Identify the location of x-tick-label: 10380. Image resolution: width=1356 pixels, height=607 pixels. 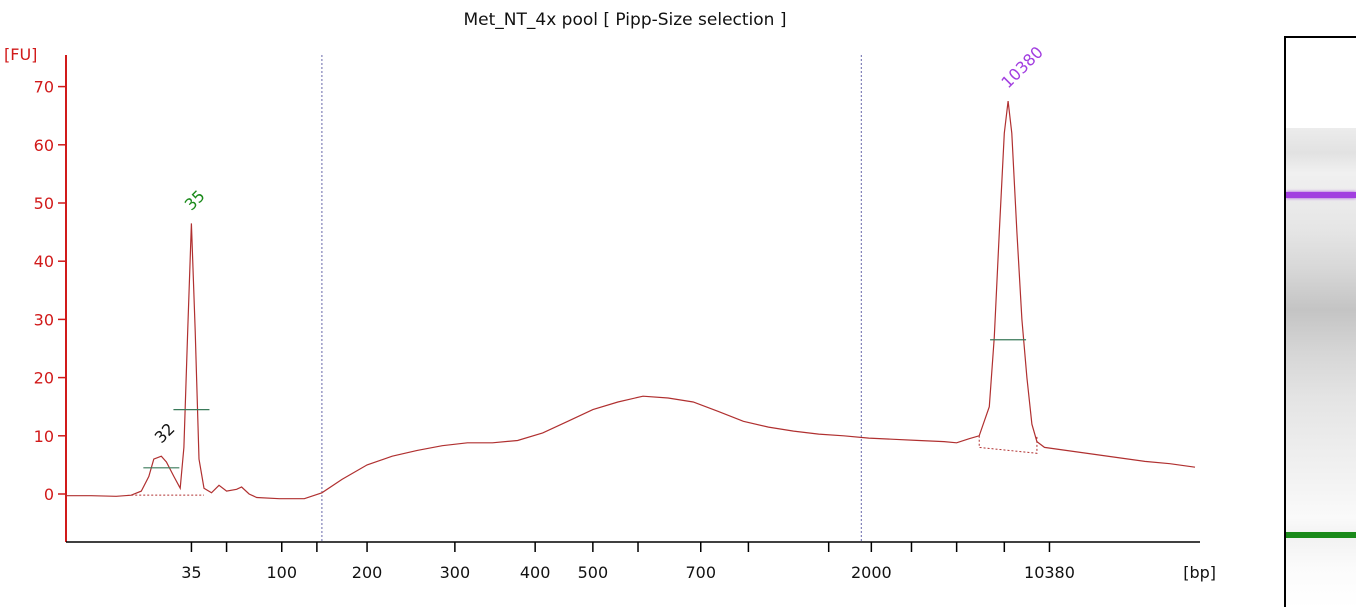
(1049, 572).